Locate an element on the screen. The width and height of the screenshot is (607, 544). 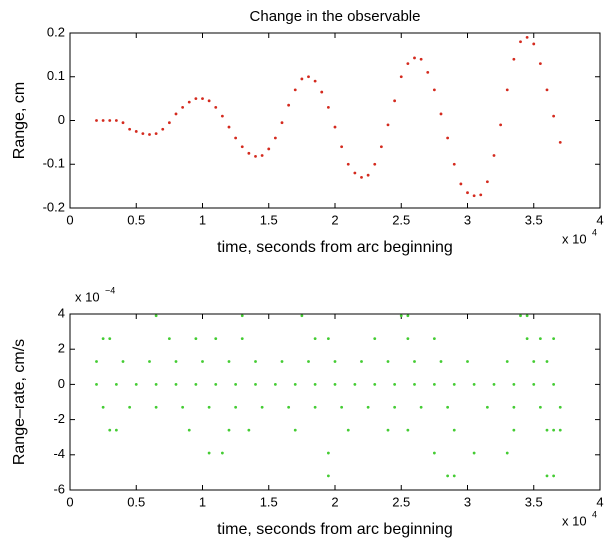
x-tick-label: 4 is located at coordinates (599, 219).